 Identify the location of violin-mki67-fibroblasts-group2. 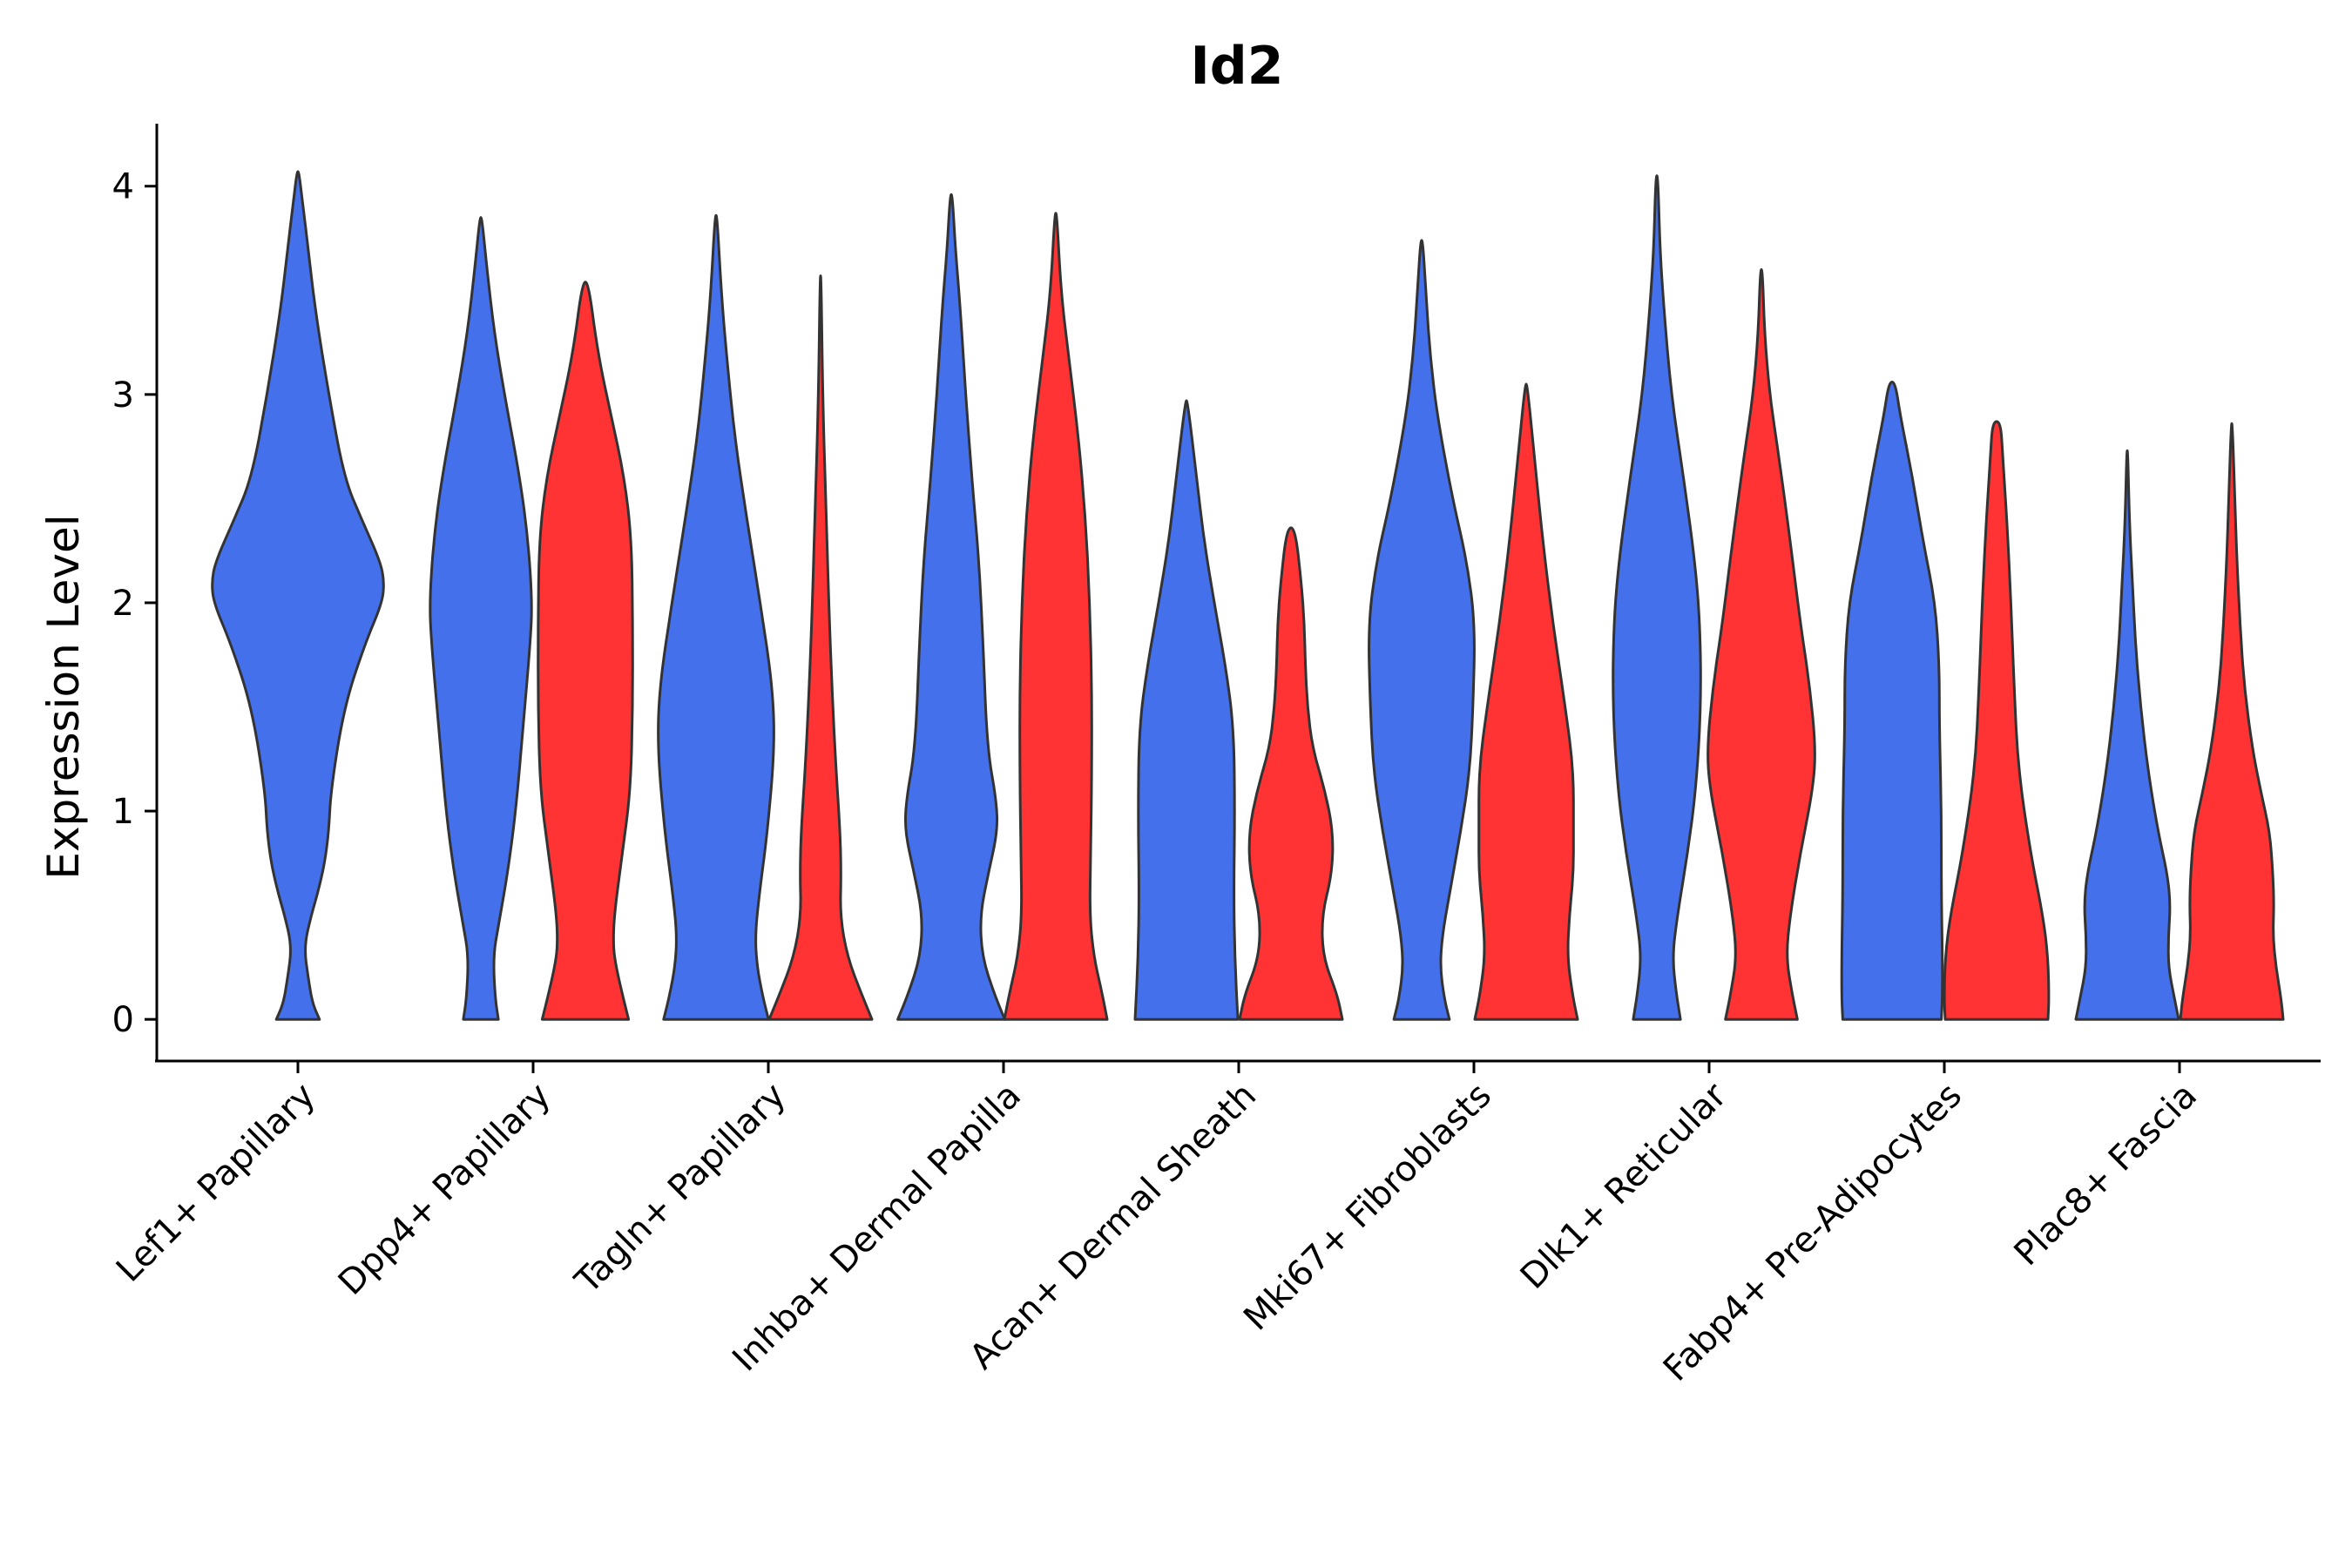
(1526, 702).